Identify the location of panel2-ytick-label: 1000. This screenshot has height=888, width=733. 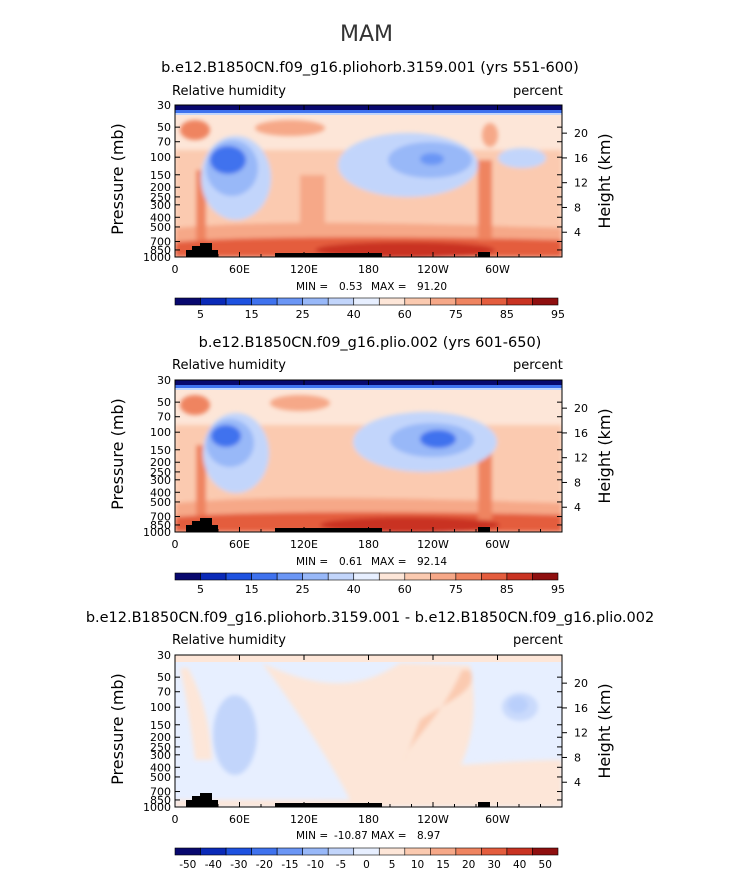
(157, 532).